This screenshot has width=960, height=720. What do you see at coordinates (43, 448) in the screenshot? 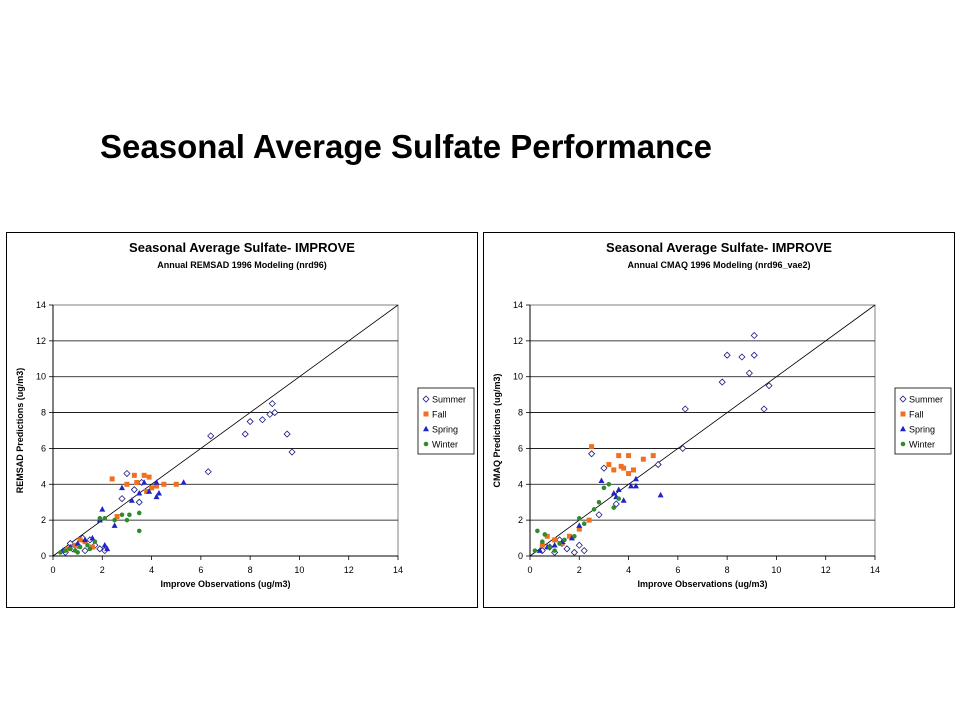
I see `y-tick-label: 6` at bounding box center [43, 448].